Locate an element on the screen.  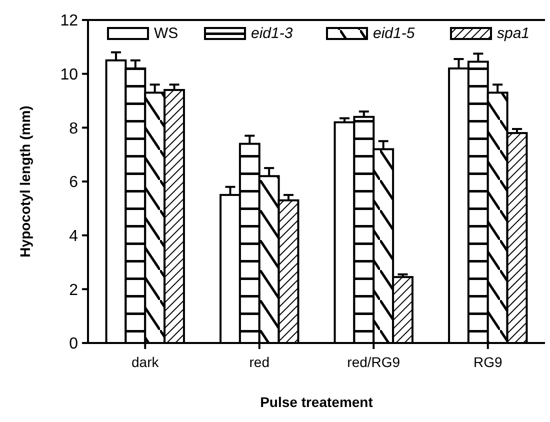
x-axis-title: Pulse treatement is located at coordinates (317, 402).